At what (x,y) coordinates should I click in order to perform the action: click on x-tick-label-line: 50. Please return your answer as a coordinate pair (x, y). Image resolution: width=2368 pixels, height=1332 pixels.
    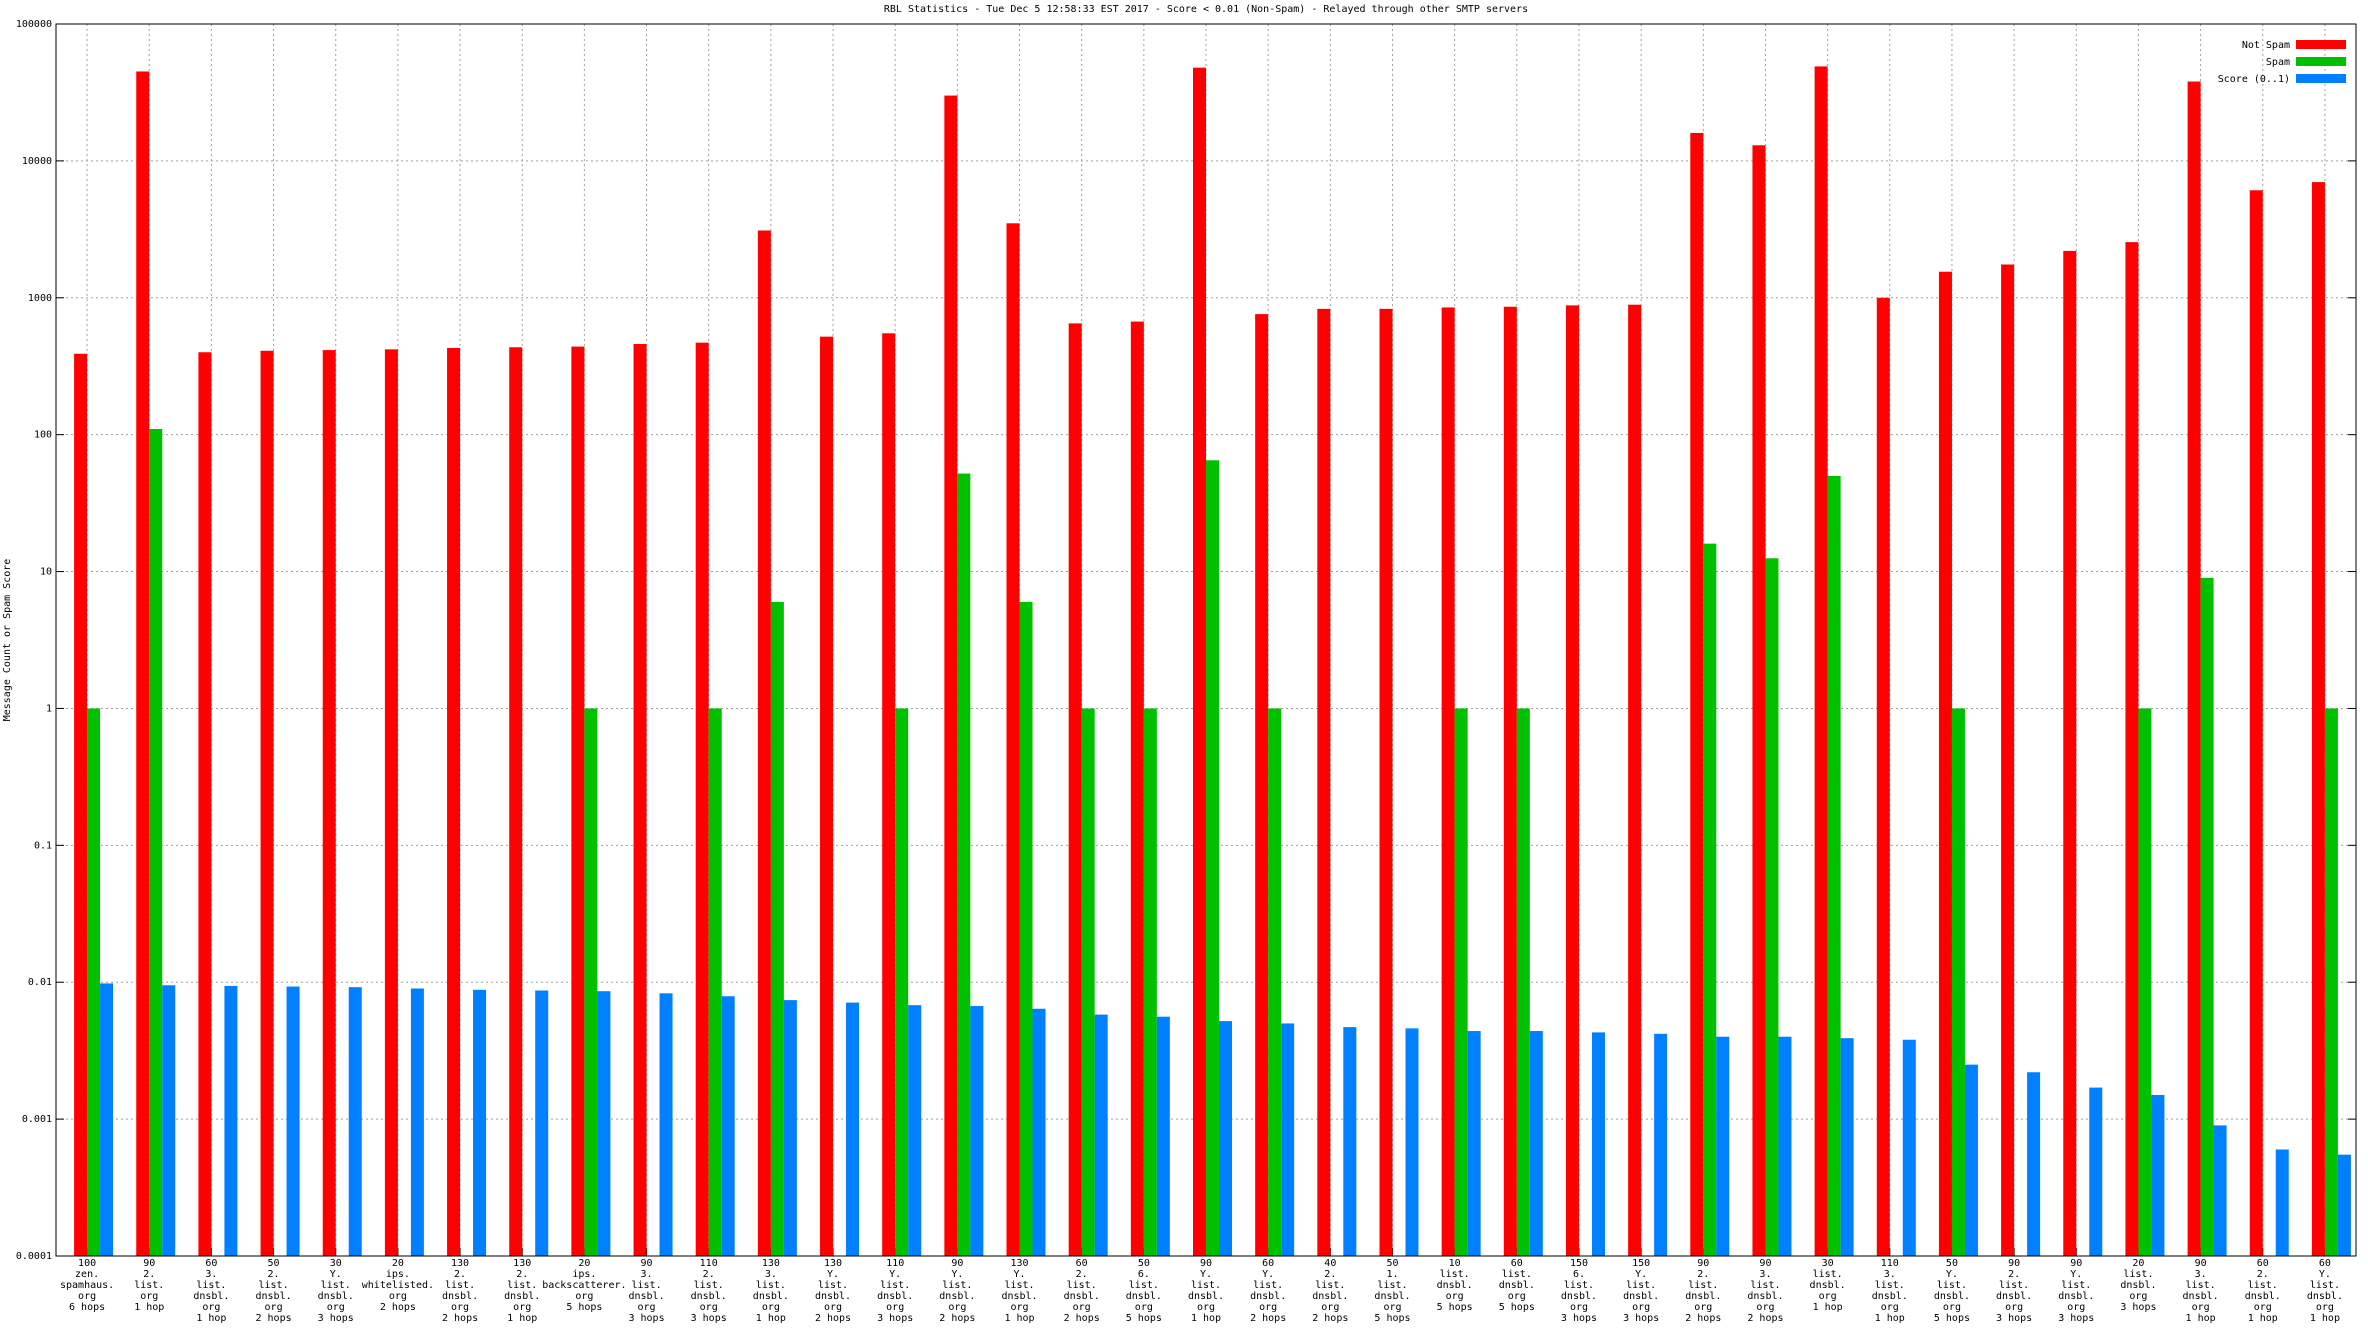
    Looking at the image, I should click on (1952, 1263).